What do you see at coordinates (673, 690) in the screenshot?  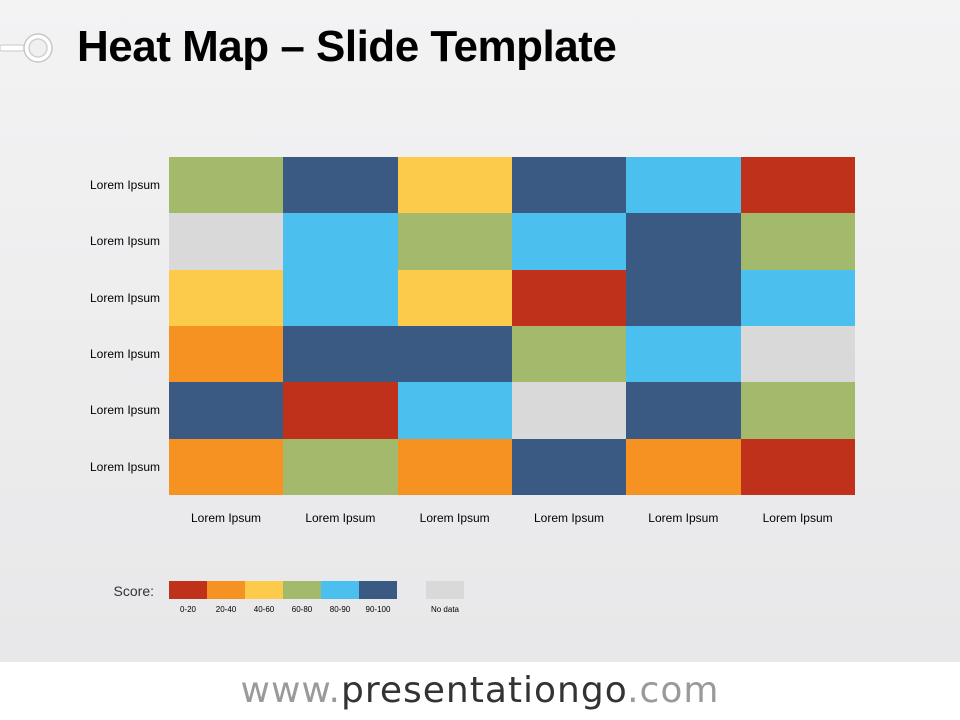 I see `footer-suffix: .com` at bounding box center [673, 690].